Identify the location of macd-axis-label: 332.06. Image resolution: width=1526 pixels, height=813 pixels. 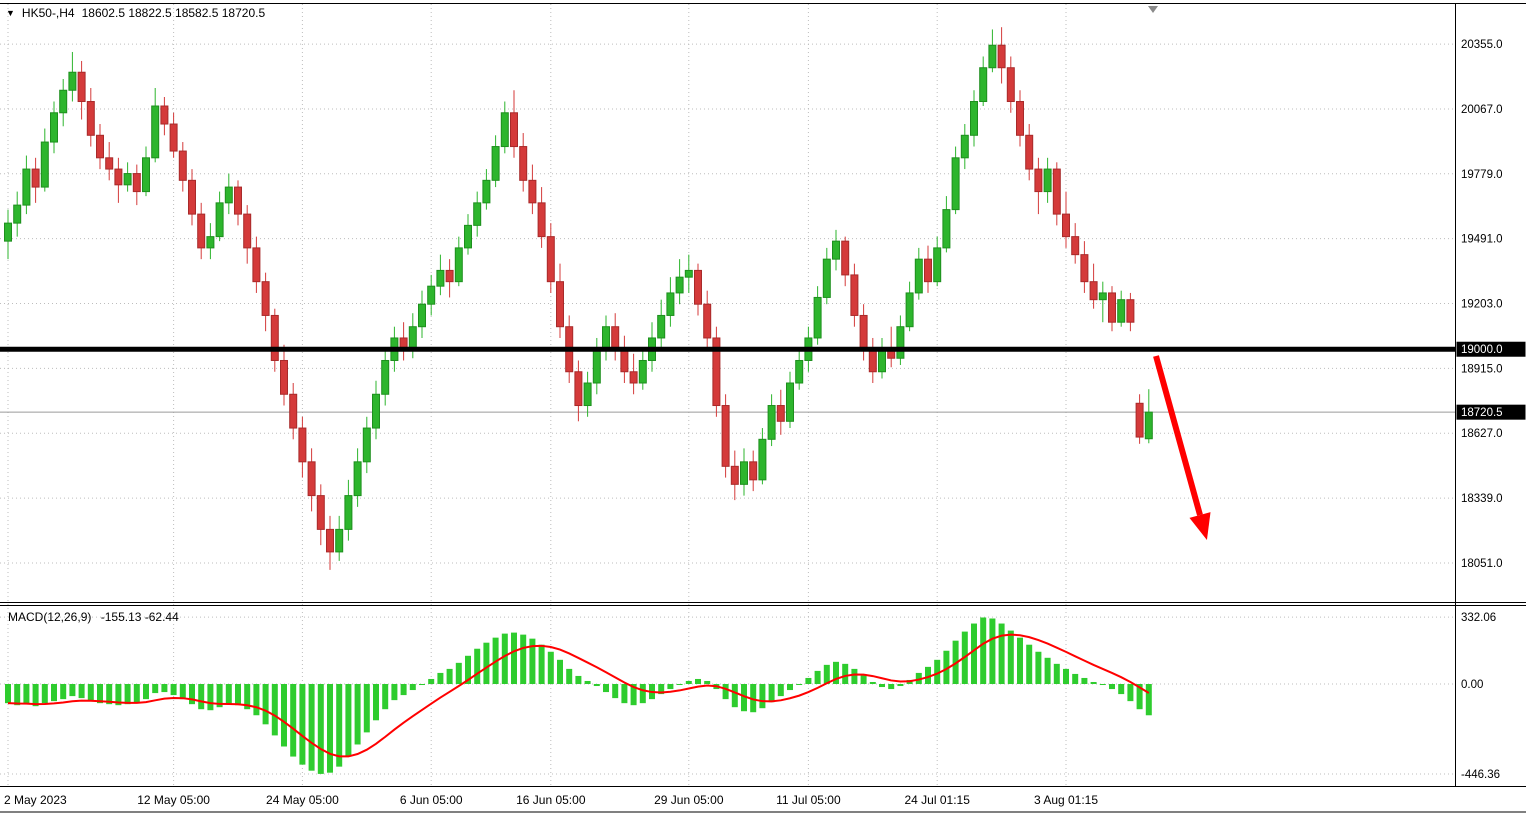
(1478, 618).